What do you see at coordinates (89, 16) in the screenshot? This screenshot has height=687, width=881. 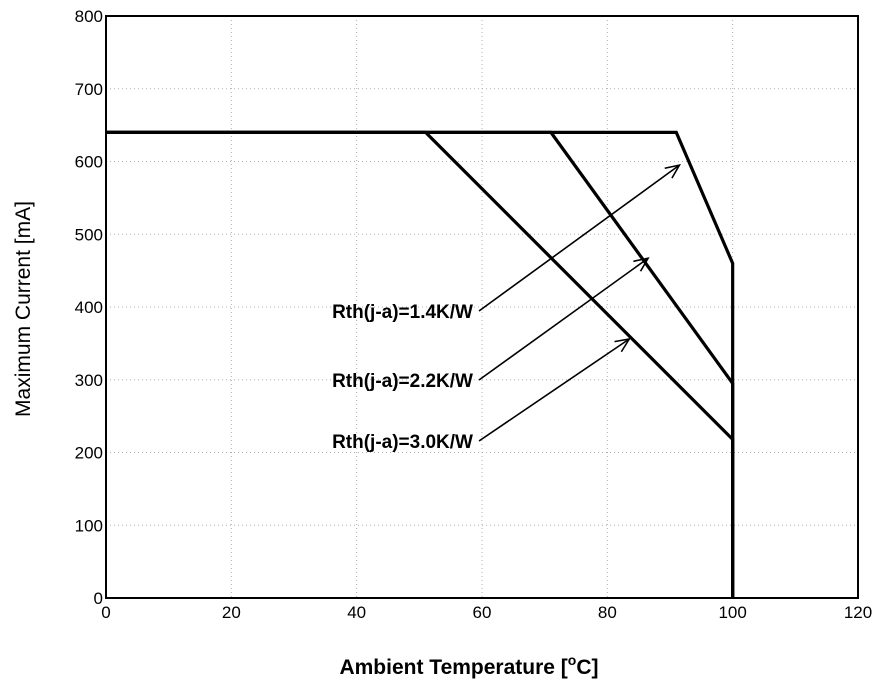 I see `y-tick-label: 800` at bounding box center [89, 16].